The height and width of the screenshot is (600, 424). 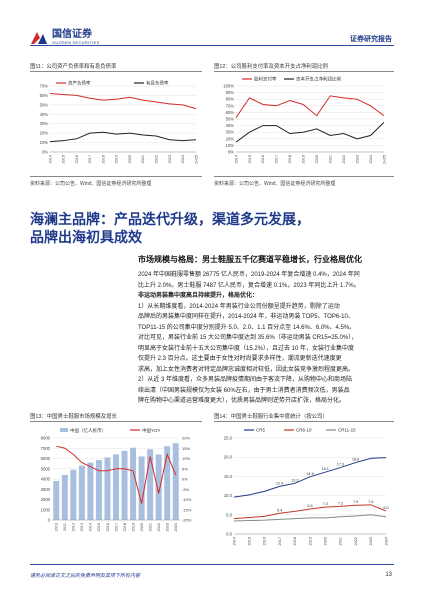 What do you see at coordinates (239, 306) in the screenshot?
I see `paragraph-line: 1）从长期维度看，2014-2024 年男装行业公司份额呈提升趋势，剔除了运动` at bounding box center [239, 306].